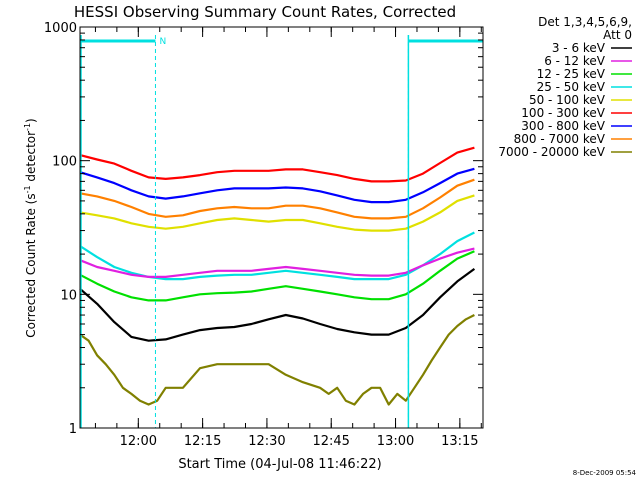 This screenshot has height=480, width=640. What do you see at coordinates (277, 164) in the screenshot?
I see `series-line-100-300-kev` at bounding box center [277, 164].